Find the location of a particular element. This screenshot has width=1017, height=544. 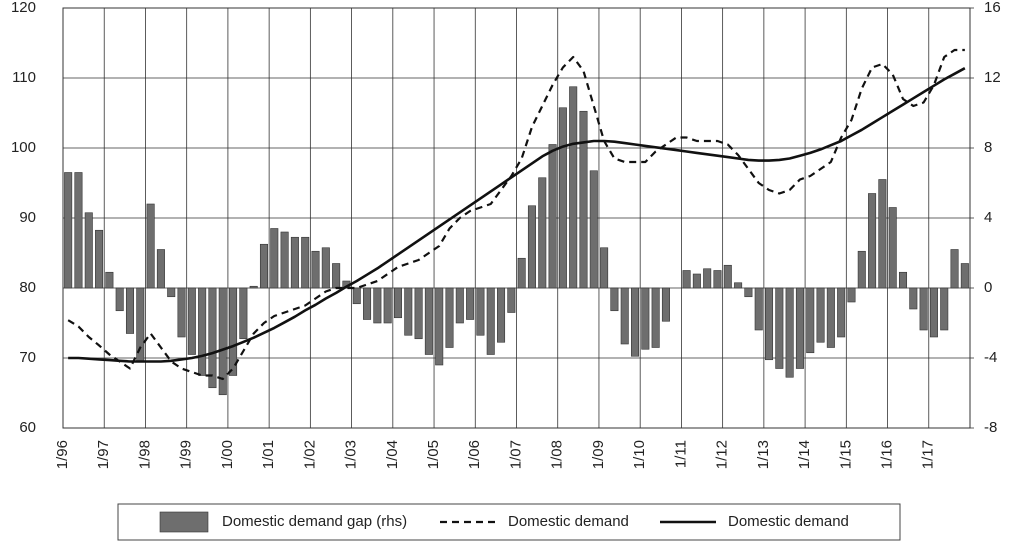

x-tick-label: 1/04 is located at coordinates (392, 454).